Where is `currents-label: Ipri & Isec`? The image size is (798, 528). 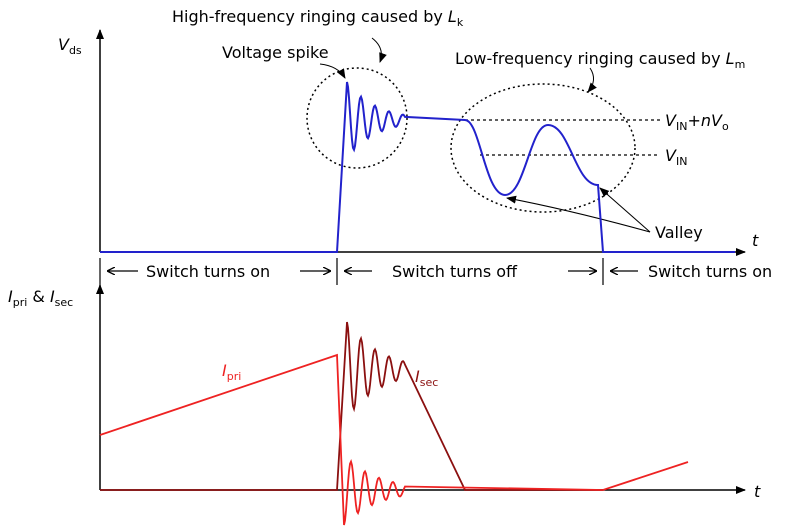 currents-label: Ipri & Isec is located at coordinates (40, 298).